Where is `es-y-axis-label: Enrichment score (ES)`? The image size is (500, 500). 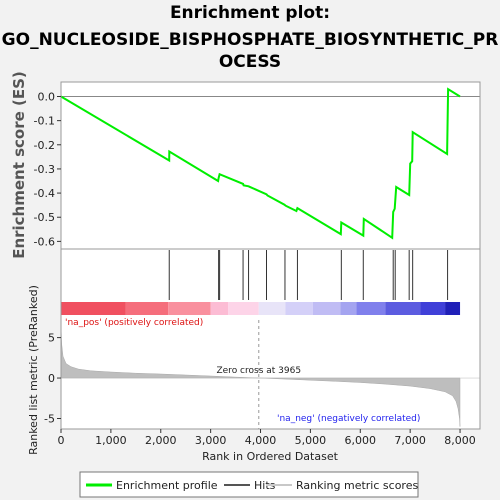
es-y-axis-label: Enrichment score (ES) is located at coordinates (19, 165).